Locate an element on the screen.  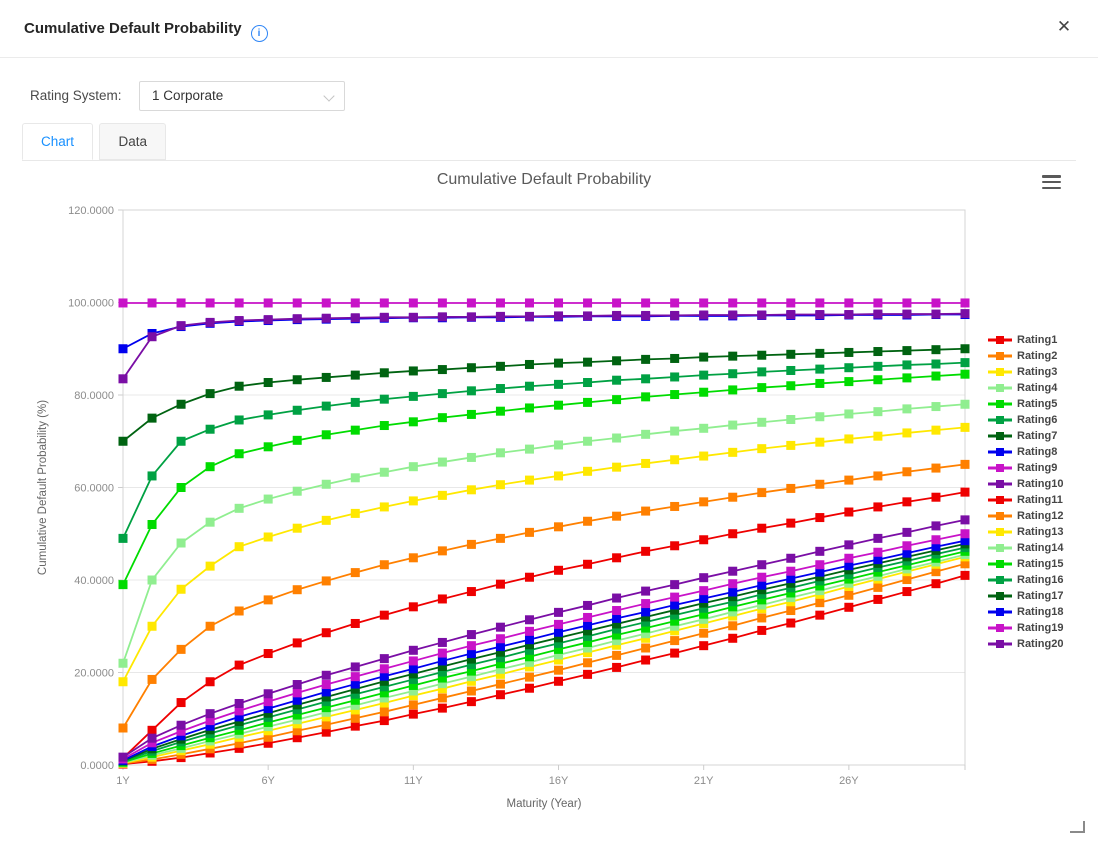
rating-system-select: 1 Corporate is located at coordinates (242, 96).